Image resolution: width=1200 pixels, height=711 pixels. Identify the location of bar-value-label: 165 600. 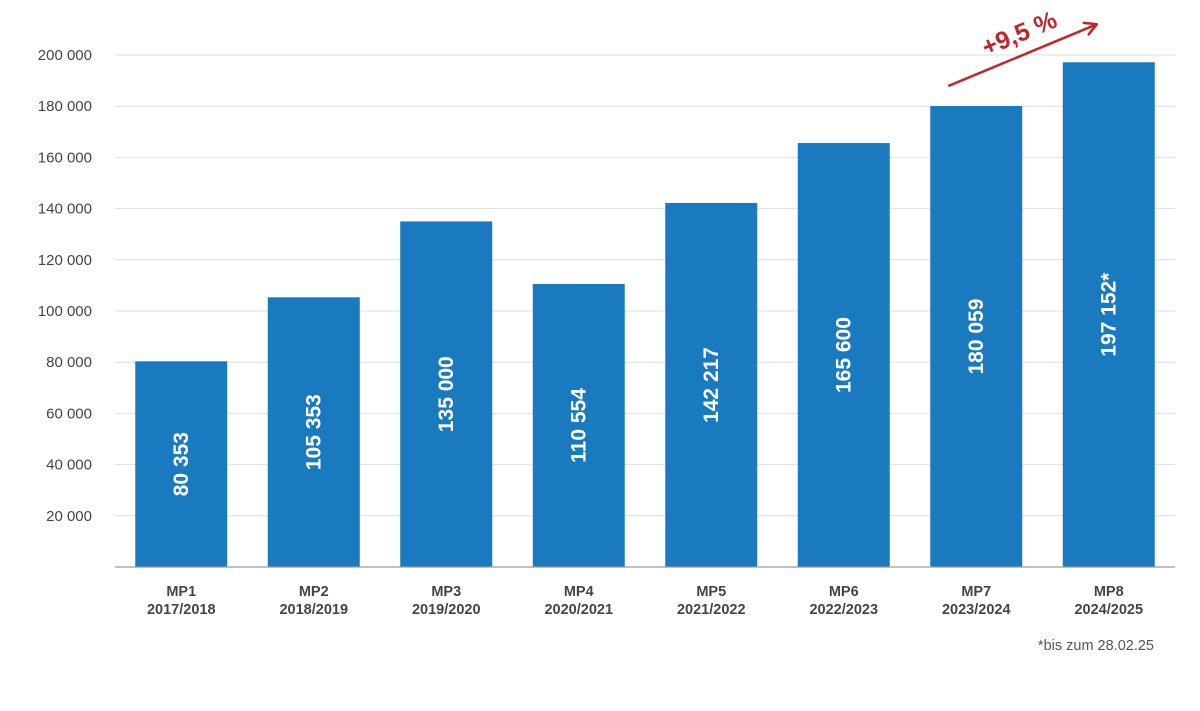
(844, 355).